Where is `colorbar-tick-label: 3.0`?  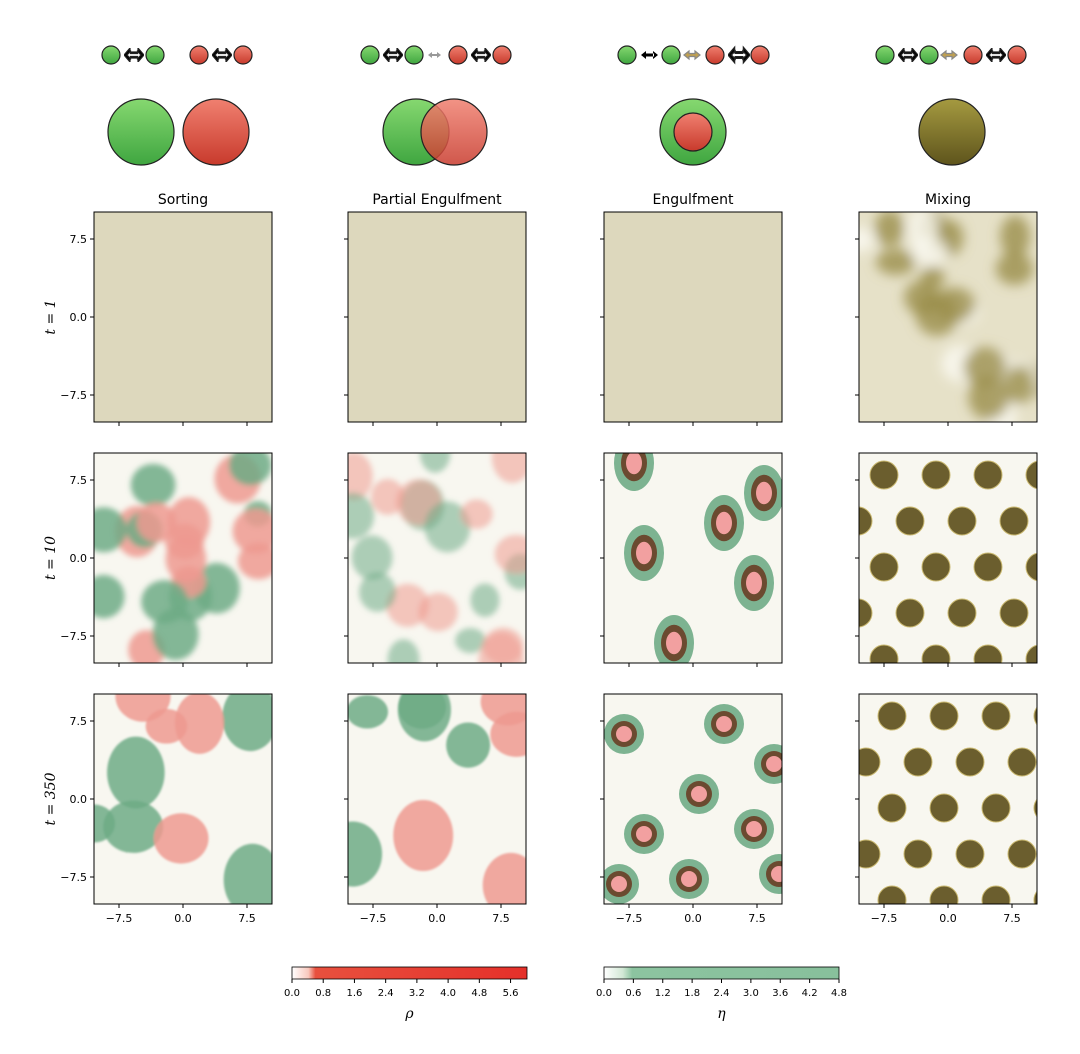 colorbar-tick-label: 3.0 is located at coordinates (751, 993).